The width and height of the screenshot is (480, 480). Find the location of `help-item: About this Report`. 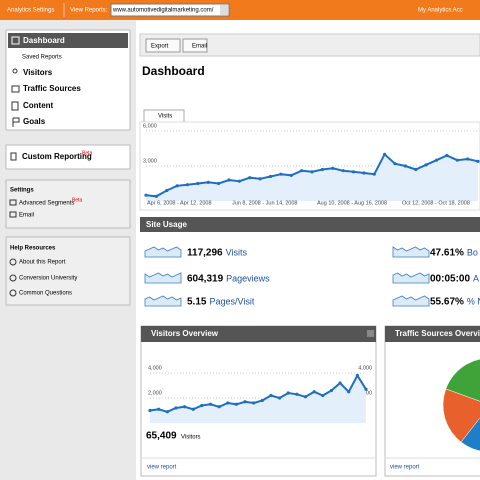

help-item: About this Report is located at coordinates (42, 263).